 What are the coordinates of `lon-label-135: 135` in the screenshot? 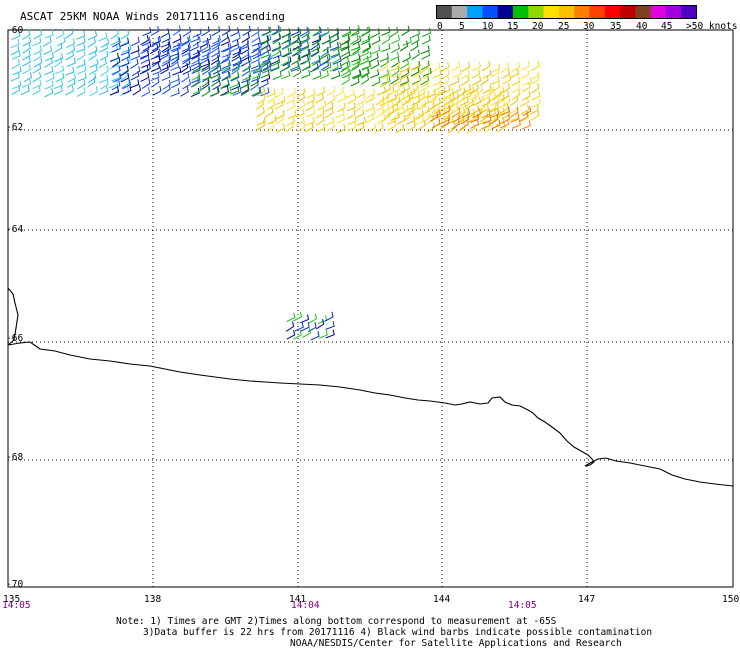 It's located at (12, 599).